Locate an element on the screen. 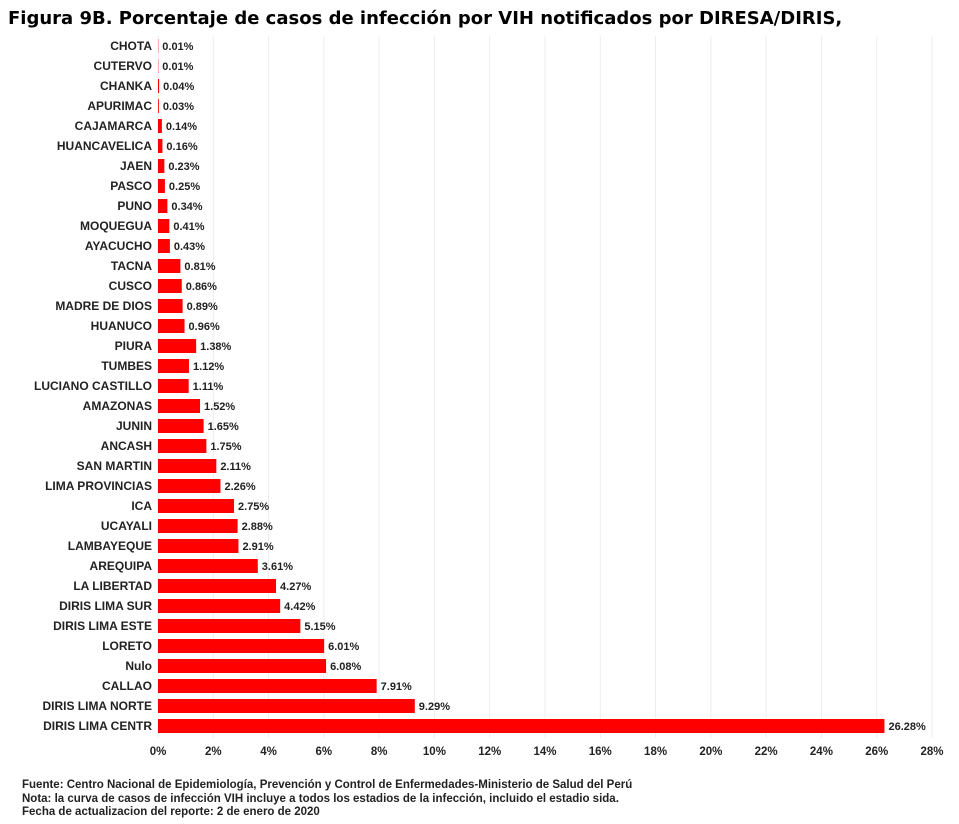 This screenshot has width=959, height=824. x-tick-label: 26% is located at coordinates (876, 752).